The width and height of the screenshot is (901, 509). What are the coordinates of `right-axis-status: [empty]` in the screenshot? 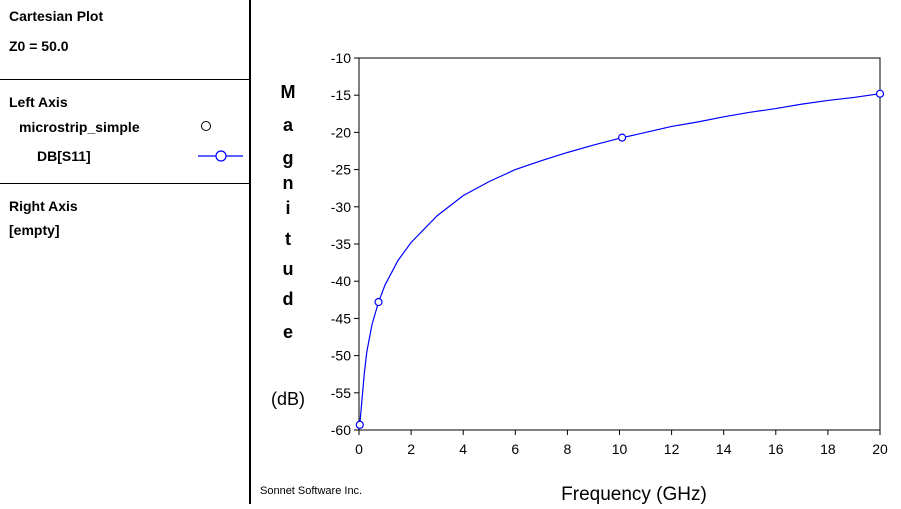 It's located at (34, 230).